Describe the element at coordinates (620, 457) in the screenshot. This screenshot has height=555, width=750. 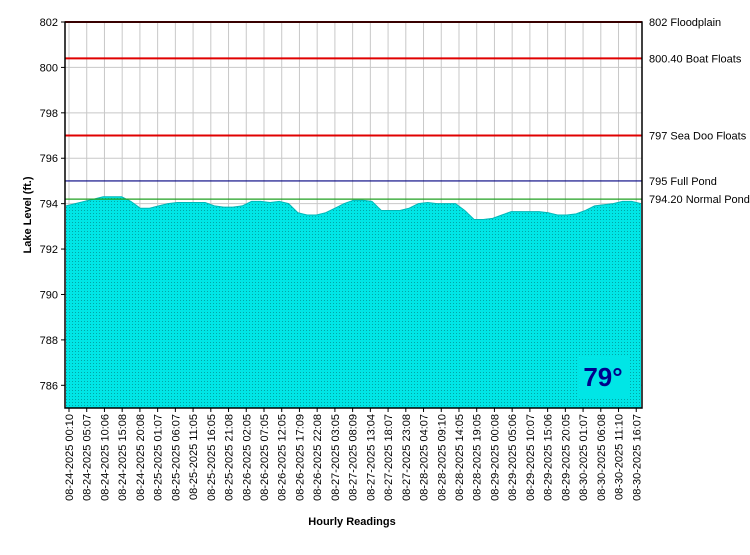
I see `x-tick-label: 08-30-2025 11:10` at that location.